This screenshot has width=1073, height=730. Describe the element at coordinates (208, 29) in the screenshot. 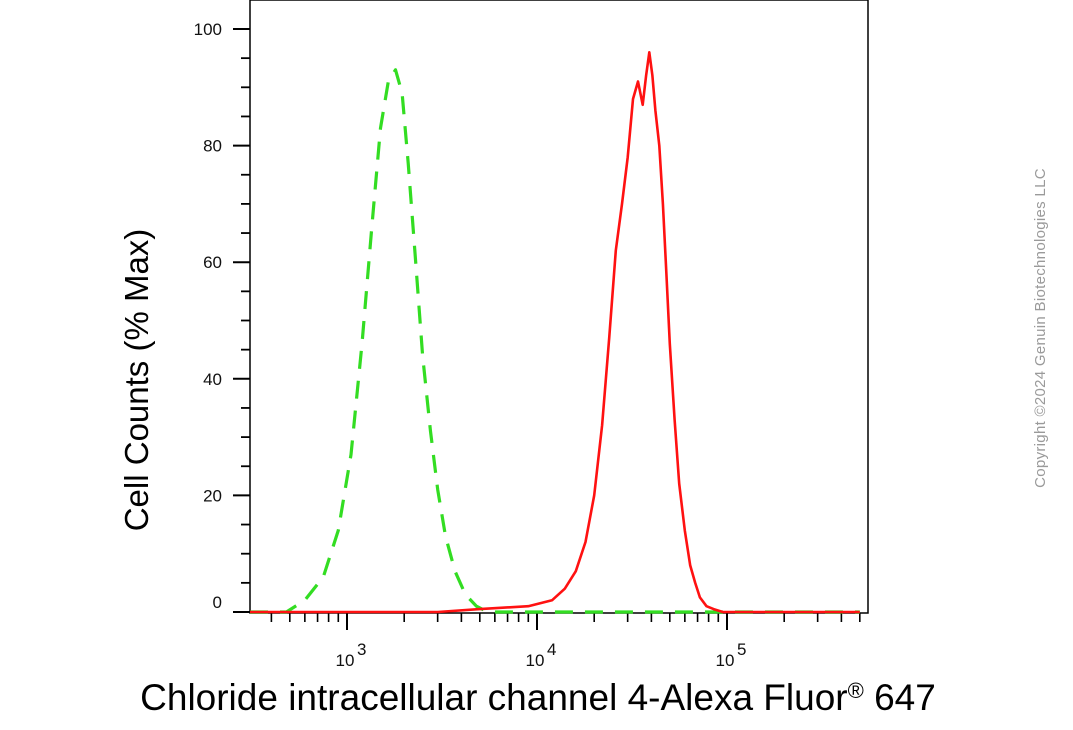

I see `y-tick-label: 100` at that location.